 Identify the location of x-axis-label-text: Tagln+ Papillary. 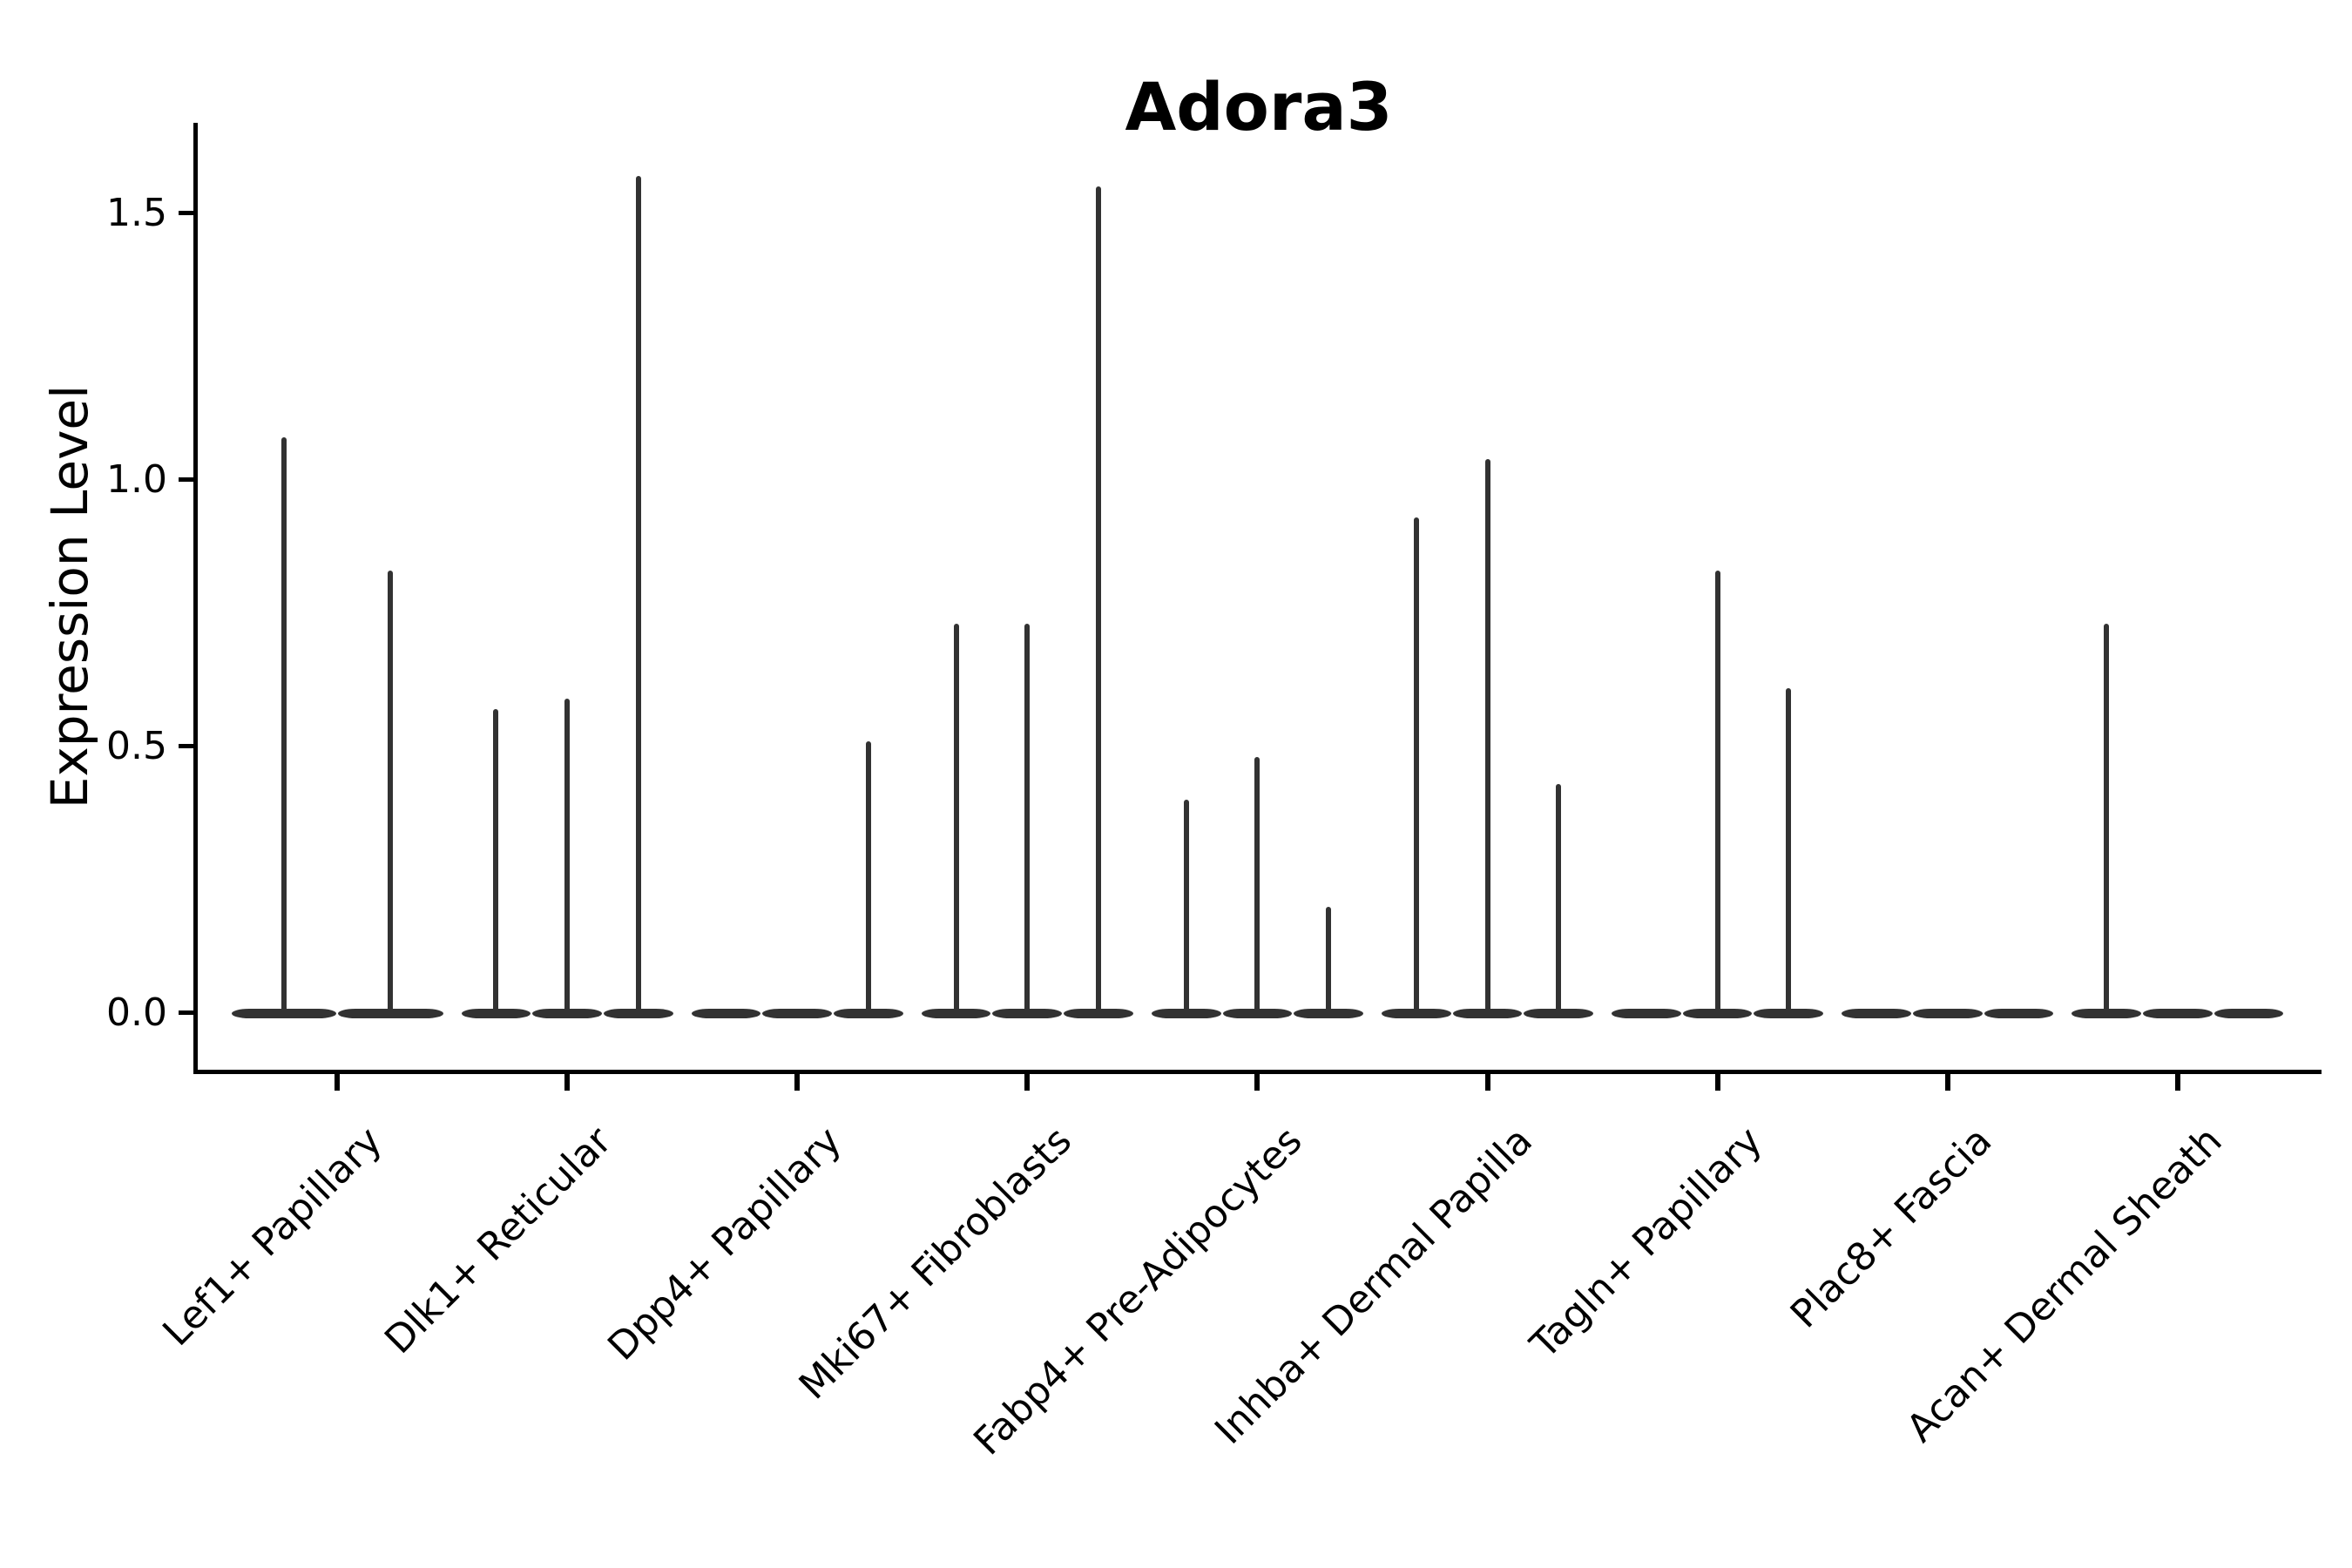
(1646, 1243).